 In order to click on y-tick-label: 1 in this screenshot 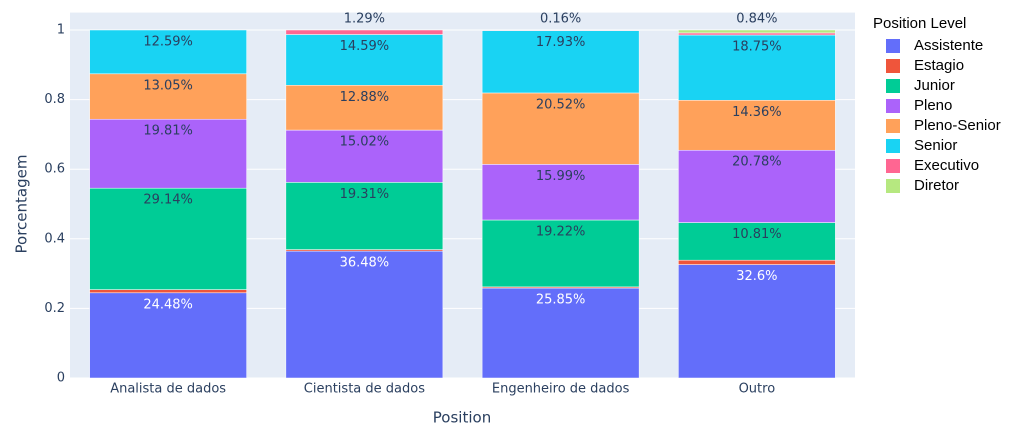, I will do `click(61, 30)`.